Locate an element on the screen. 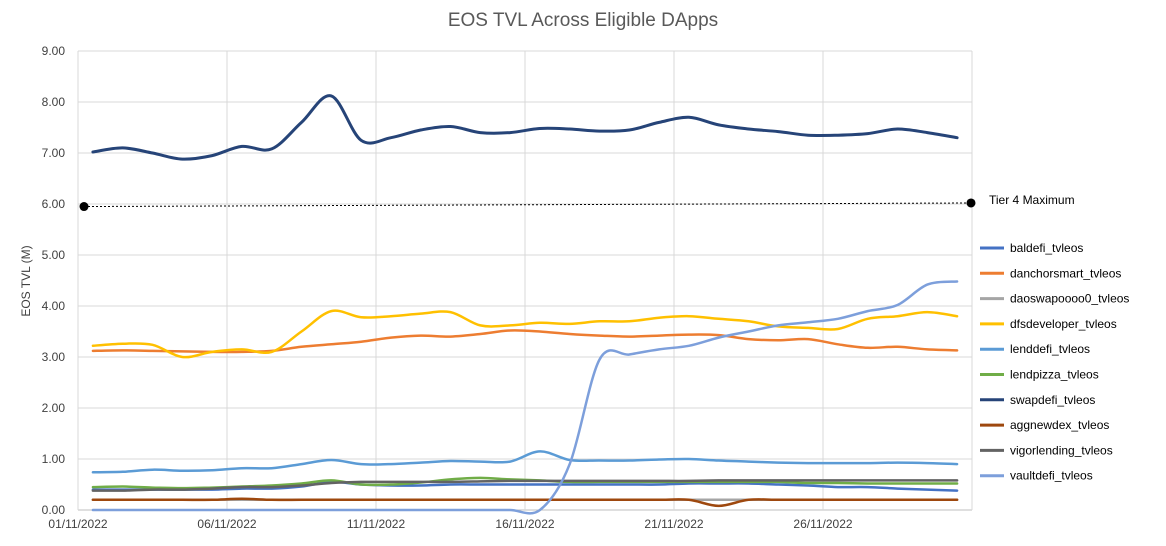  y-axis-ticks: 0.00 1.00 2.00 3.00 4.00 5.00 6.00 7.00 8.00 9.00 is located at coordinates (54, 280).